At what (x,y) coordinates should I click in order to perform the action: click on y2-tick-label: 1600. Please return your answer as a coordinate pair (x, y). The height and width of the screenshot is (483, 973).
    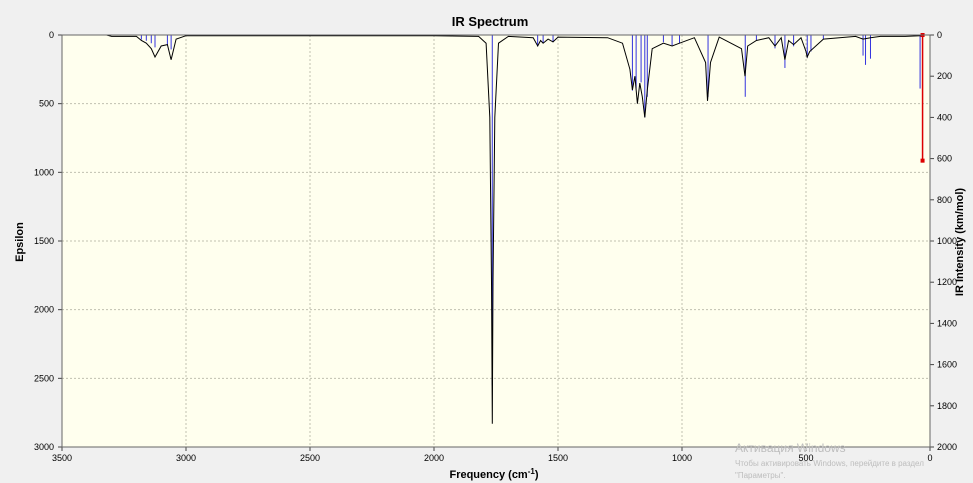
    Looking at the image, I should click on (947, 365).